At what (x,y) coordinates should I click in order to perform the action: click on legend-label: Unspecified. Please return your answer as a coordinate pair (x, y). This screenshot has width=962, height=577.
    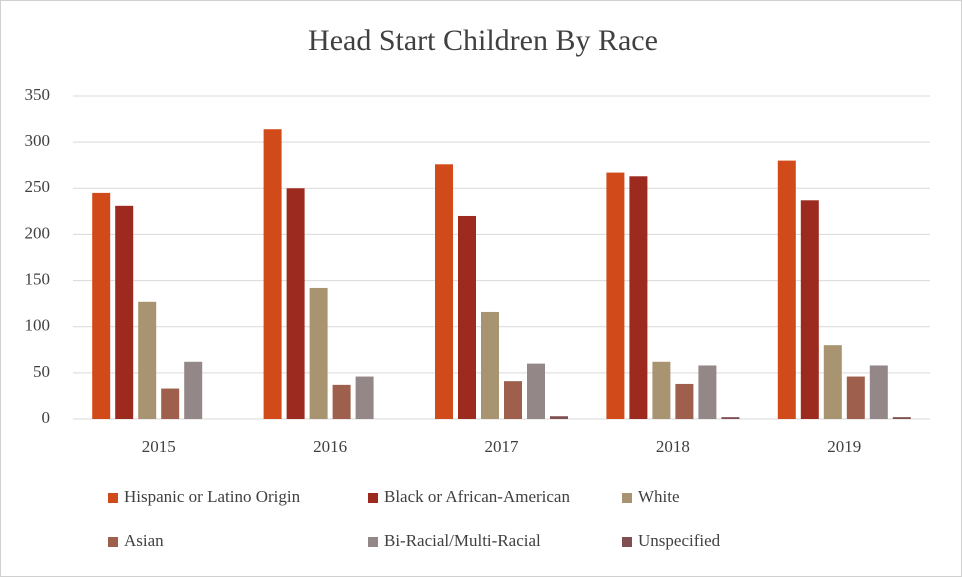
    Looking at the image, I should click on (679, 540).